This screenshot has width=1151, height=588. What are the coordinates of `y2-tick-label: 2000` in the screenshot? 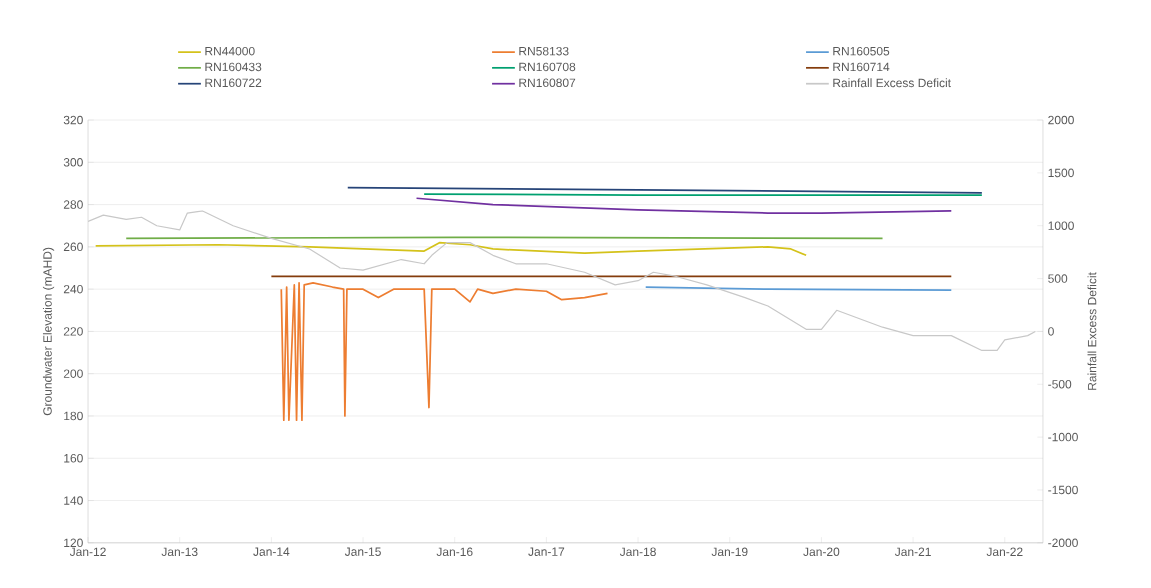 It's located at (1061, 120).